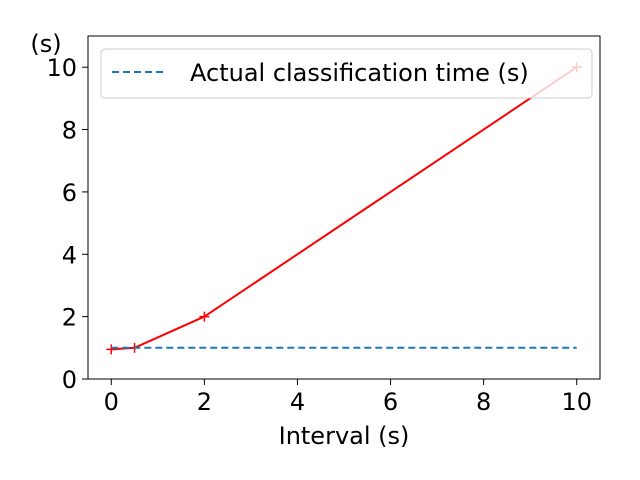 The height and width of the screenshot is (480, 640). I want to click on y-axis-ticks: 0 2 4 6 8 10, so click(67, 224).